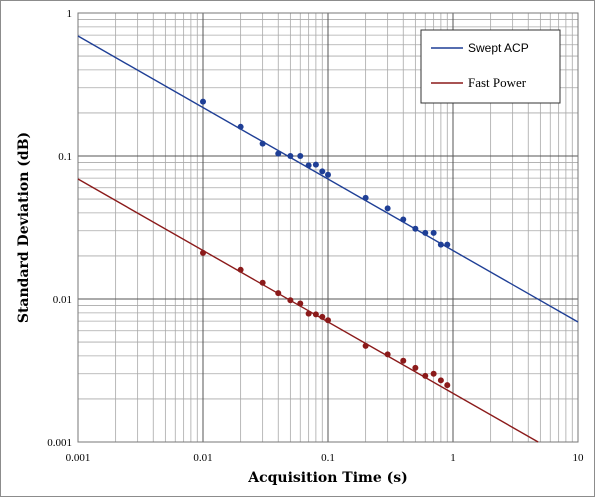 The width and height of the screenshot is (595, 497). What do you see at coordinates (328, 458) in the screenshot?
I see `x-tick-label: 0.1` at bounding box center [328, 458].